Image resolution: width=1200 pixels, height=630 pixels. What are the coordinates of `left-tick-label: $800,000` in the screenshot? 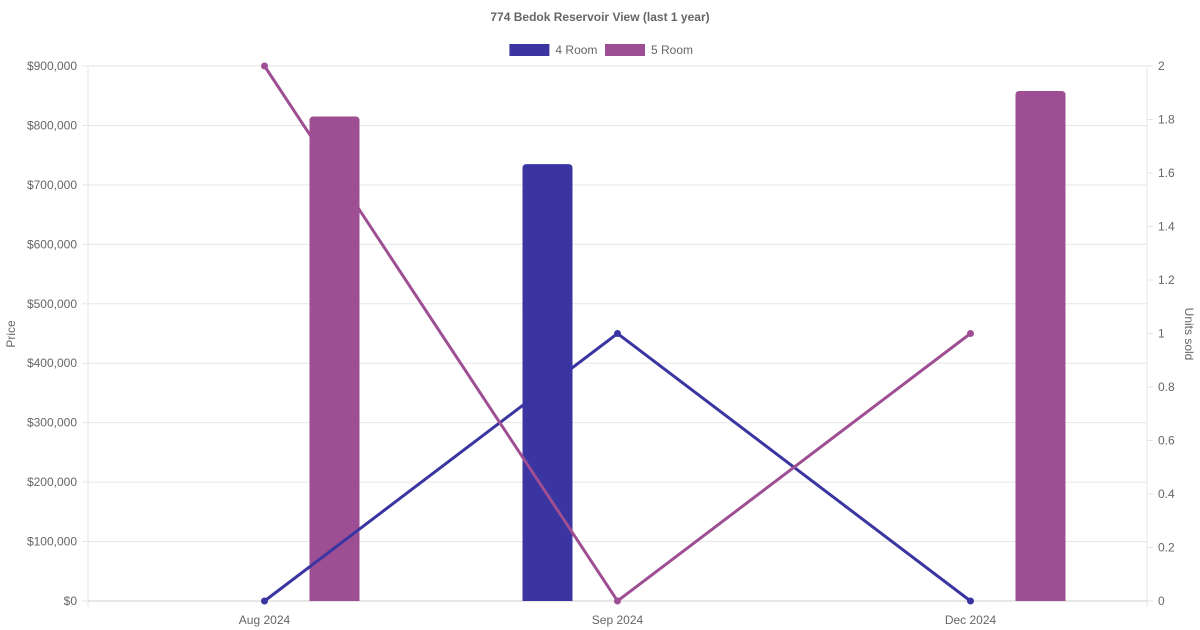 It's located at (52, 125).